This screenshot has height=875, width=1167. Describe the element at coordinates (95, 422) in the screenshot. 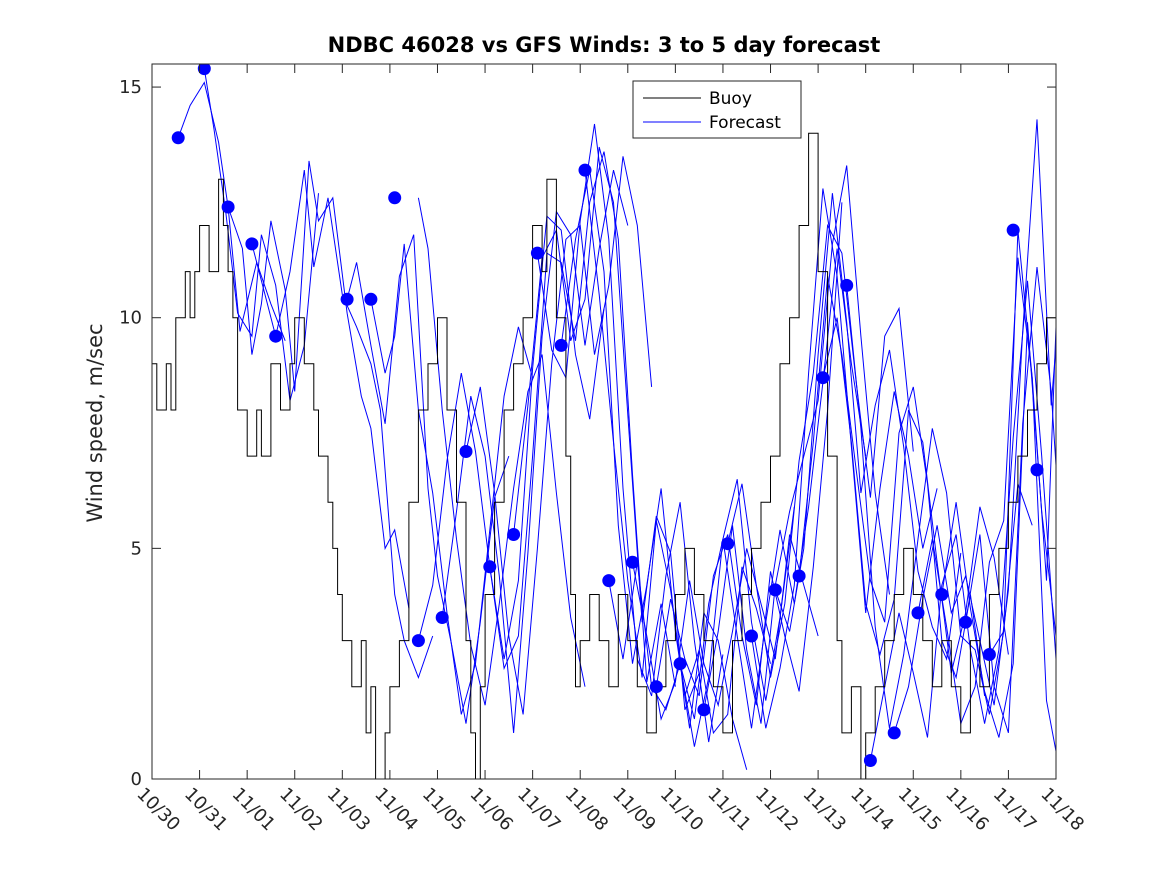

I see `y-axis-label: Wind speed, m/sec` at that location.